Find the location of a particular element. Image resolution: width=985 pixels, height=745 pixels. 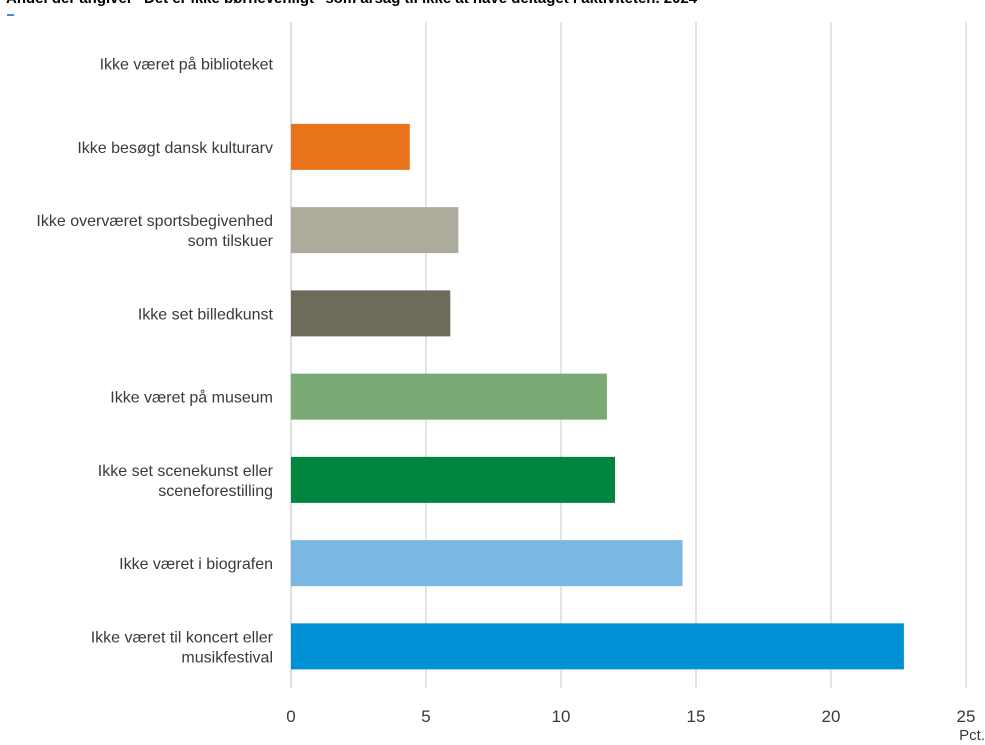

category-label: Ikke været i biografen is located at coordinates (196, 564).